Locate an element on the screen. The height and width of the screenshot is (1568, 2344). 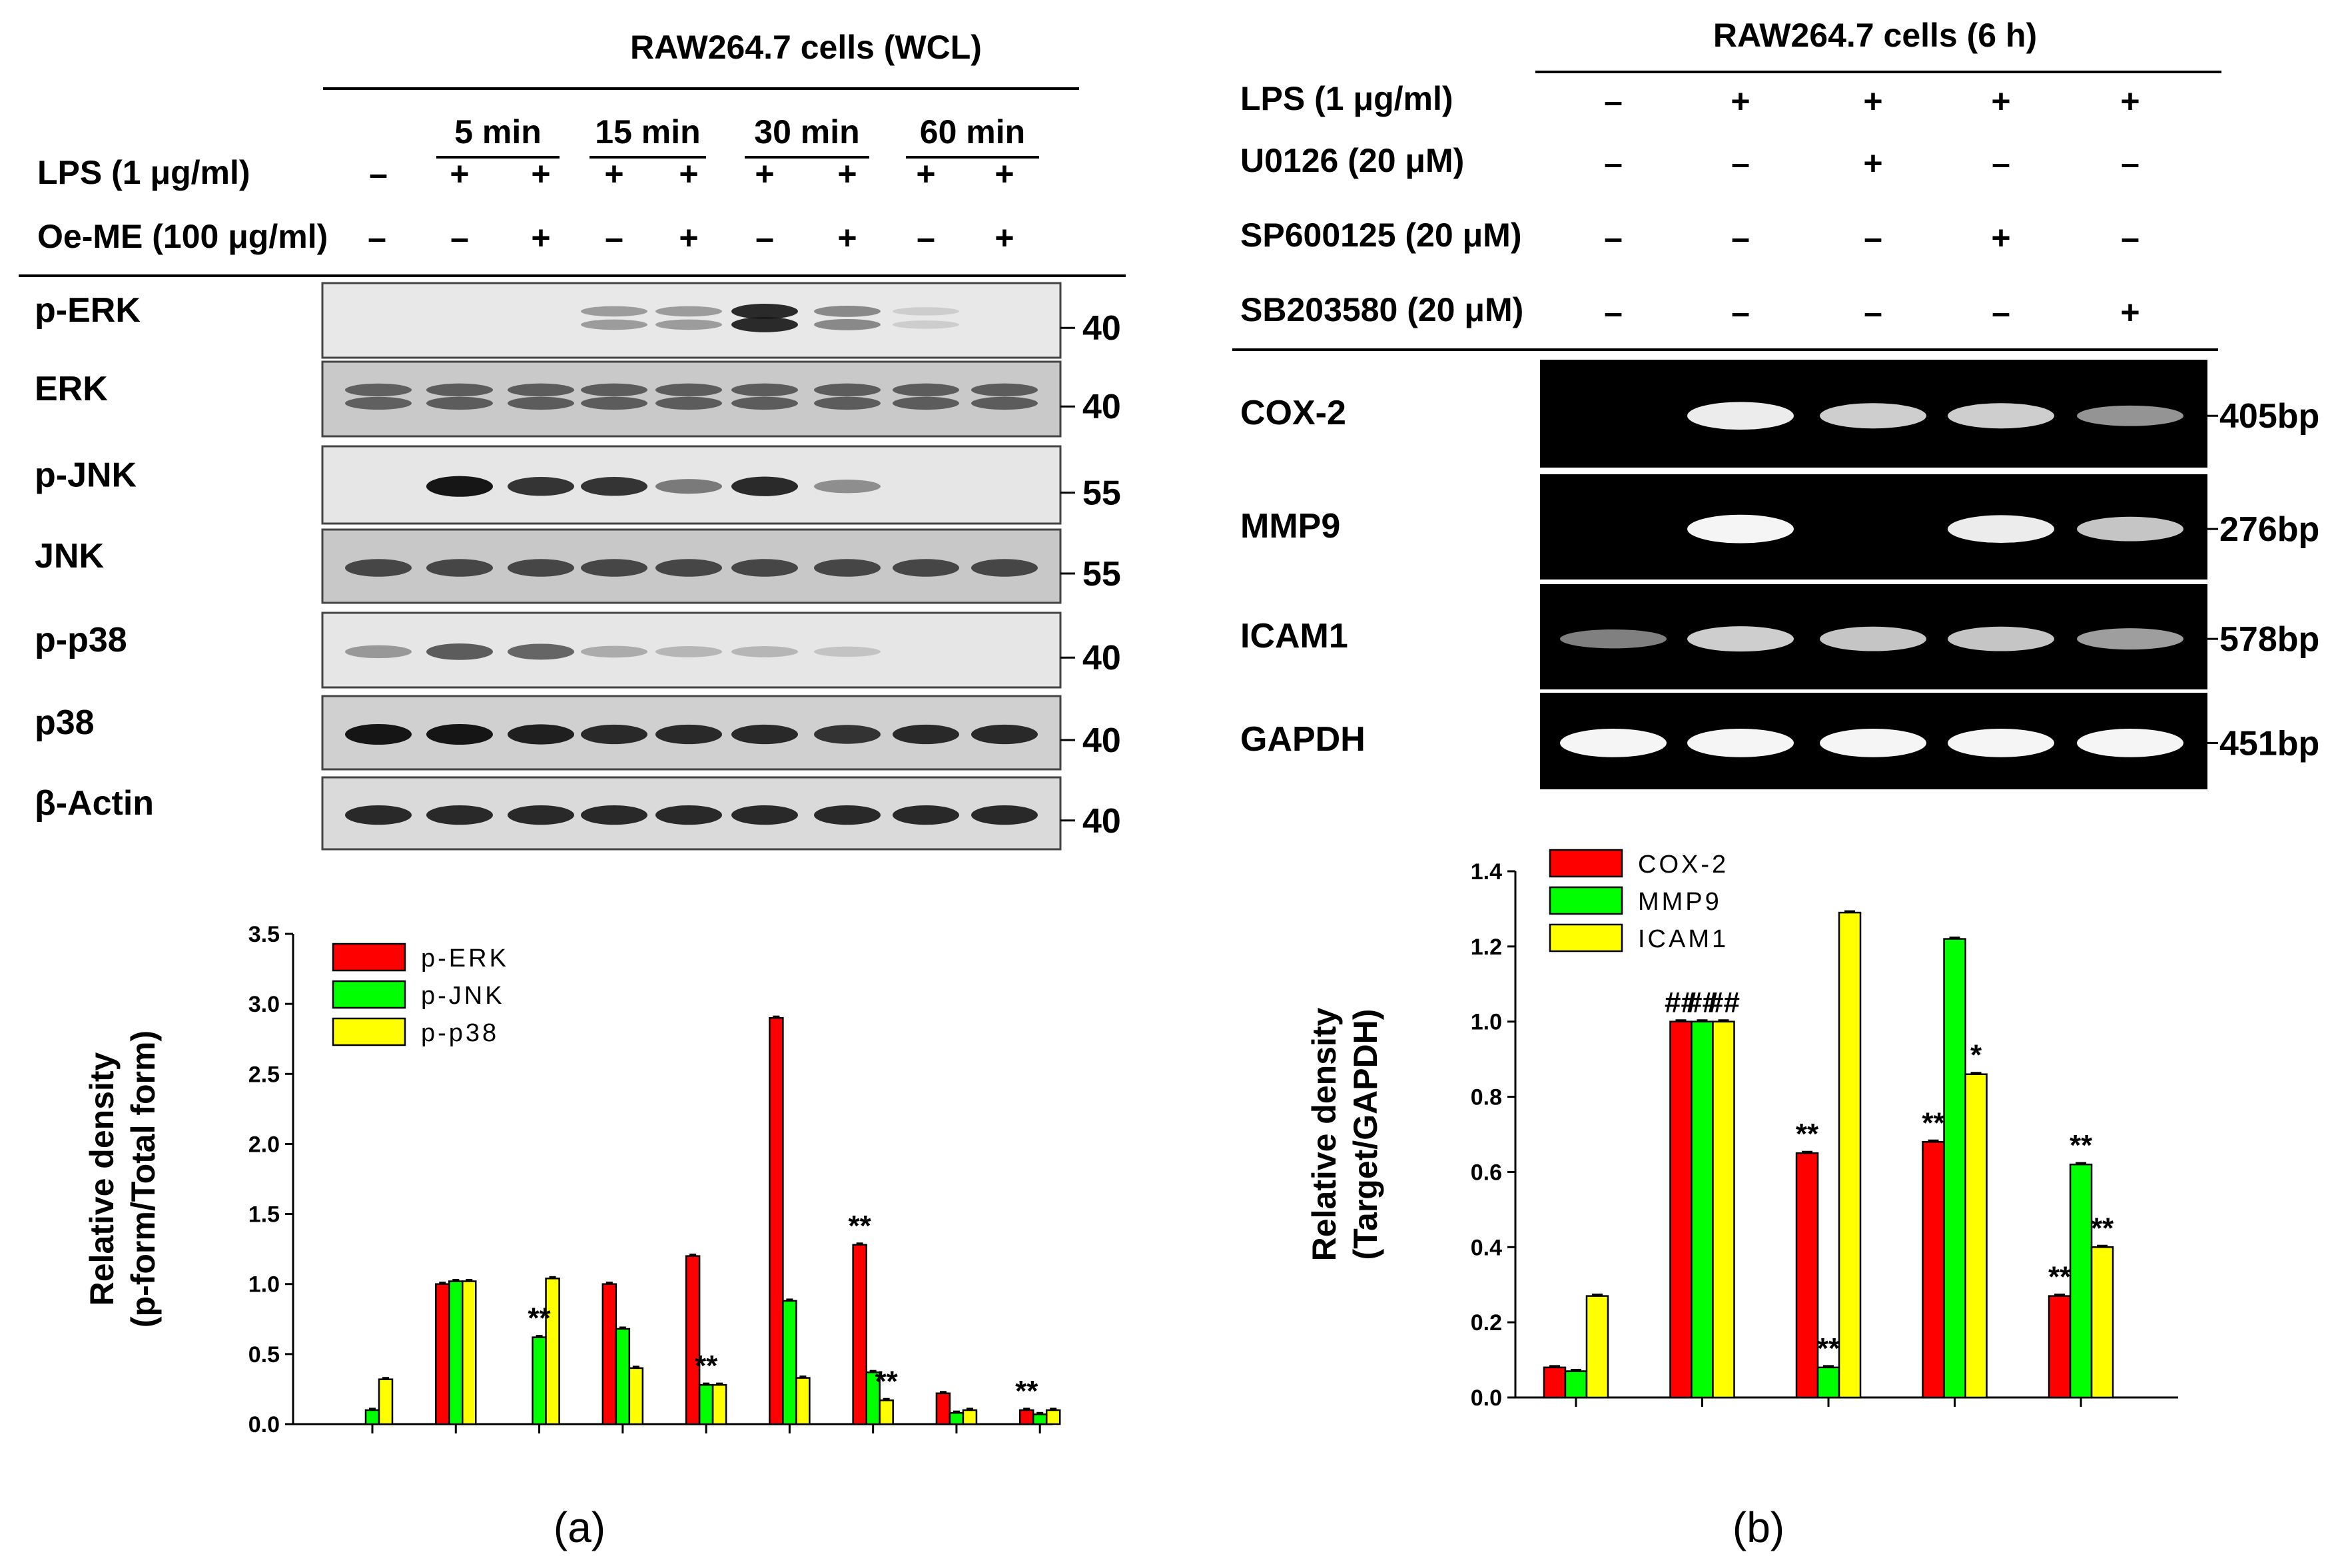
treatment-label: Oe-ME (100 μg/ml) is located at coordinates (183, 237).